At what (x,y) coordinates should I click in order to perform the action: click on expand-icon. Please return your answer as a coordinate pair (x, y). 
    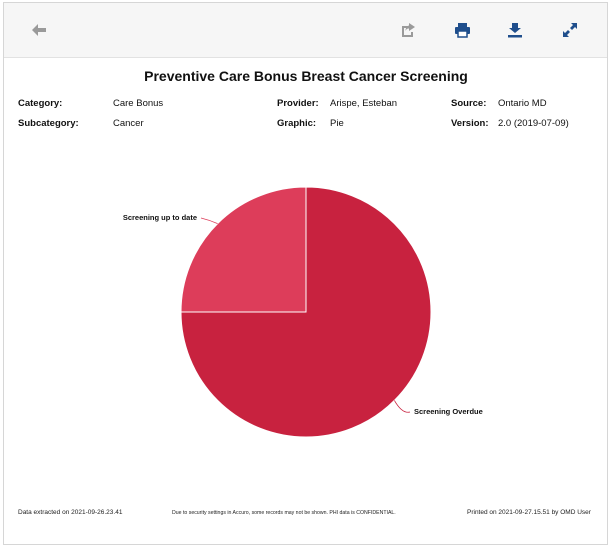
    Looking at the image, I should click on (570, 30).